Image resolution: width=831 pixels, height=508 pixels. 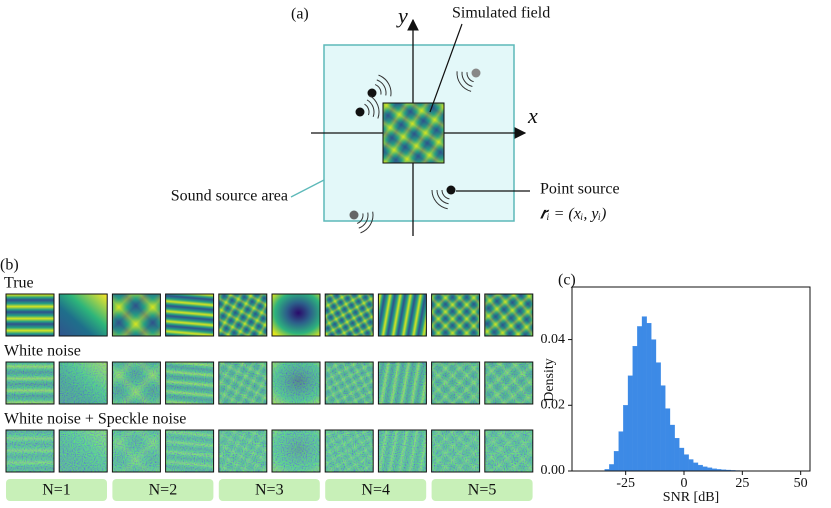 I want to click on area-label: Sound source area, so click(x=229, y=196).